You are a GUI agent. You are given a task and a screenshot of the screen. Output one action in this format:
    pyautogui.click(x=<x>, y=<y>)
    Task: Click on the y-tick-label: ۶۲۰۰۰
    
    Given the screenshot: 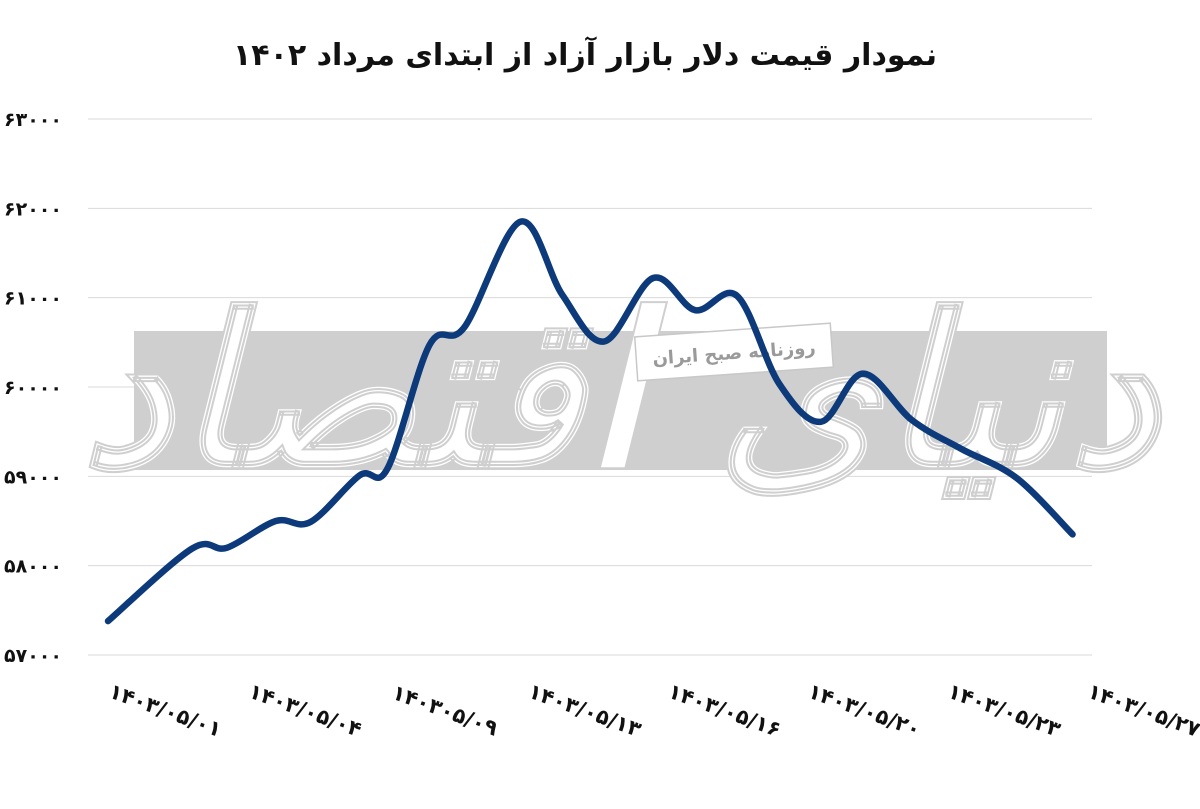 What is the action you would take?
    pyautogui.click(x=33, y=209)
    